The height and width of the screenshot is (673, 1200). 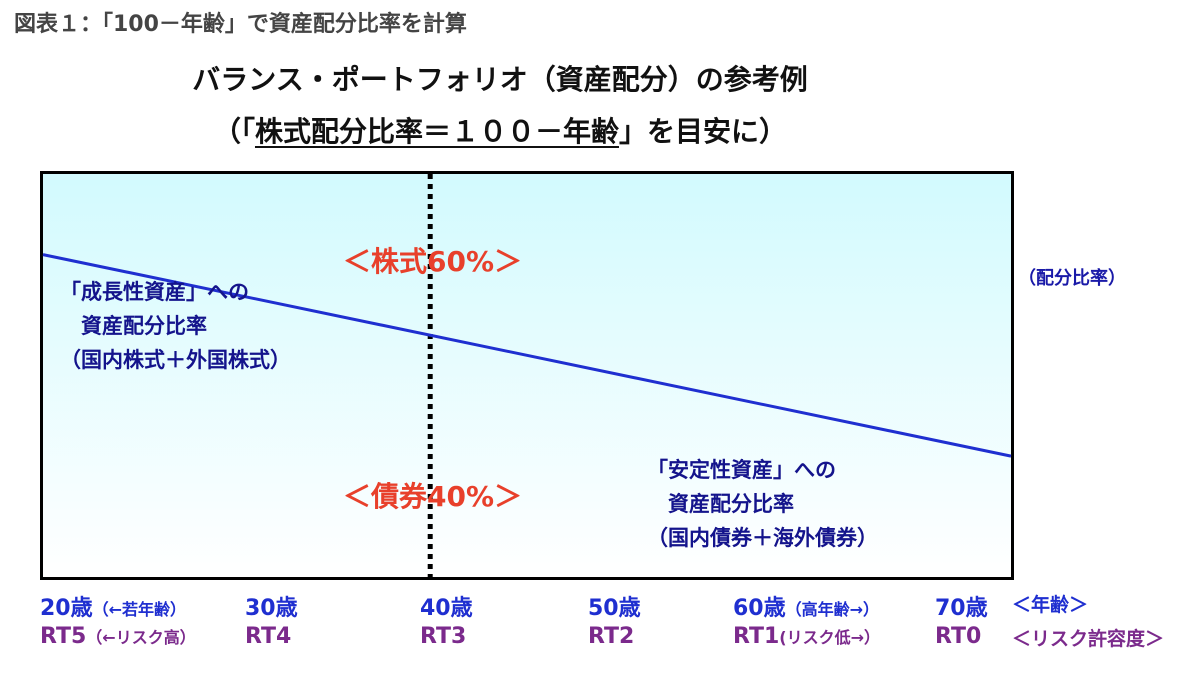 I want to click on age-note-young: （←若年齢）, so click(x=139, y=609).